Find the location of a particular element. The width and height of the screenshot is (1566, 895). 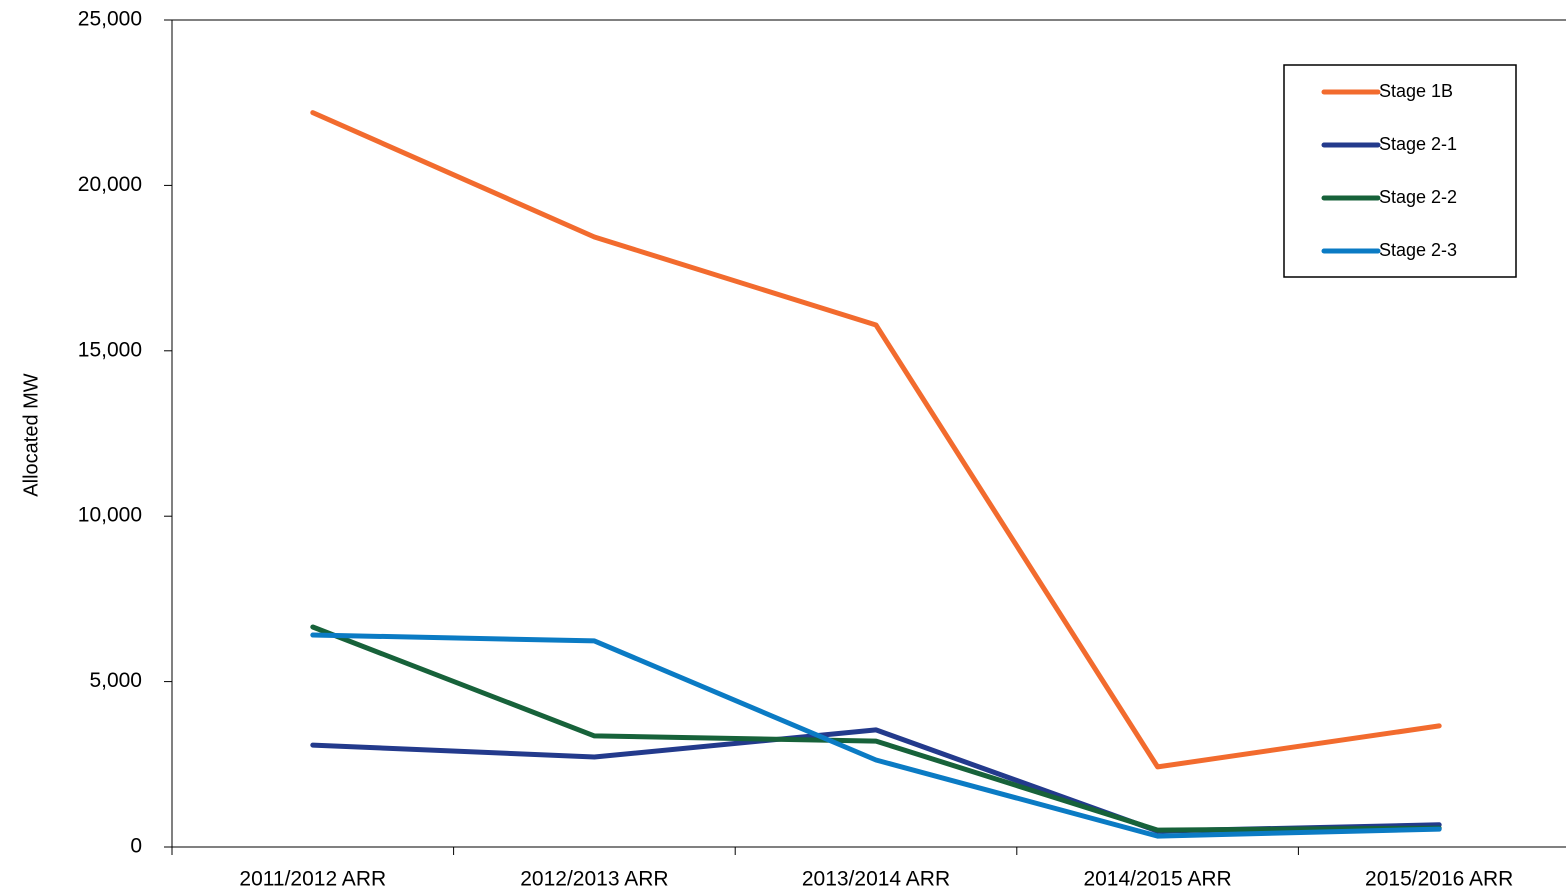

legend-label: Stage 2-1 is located at coordinates (1418, 144).